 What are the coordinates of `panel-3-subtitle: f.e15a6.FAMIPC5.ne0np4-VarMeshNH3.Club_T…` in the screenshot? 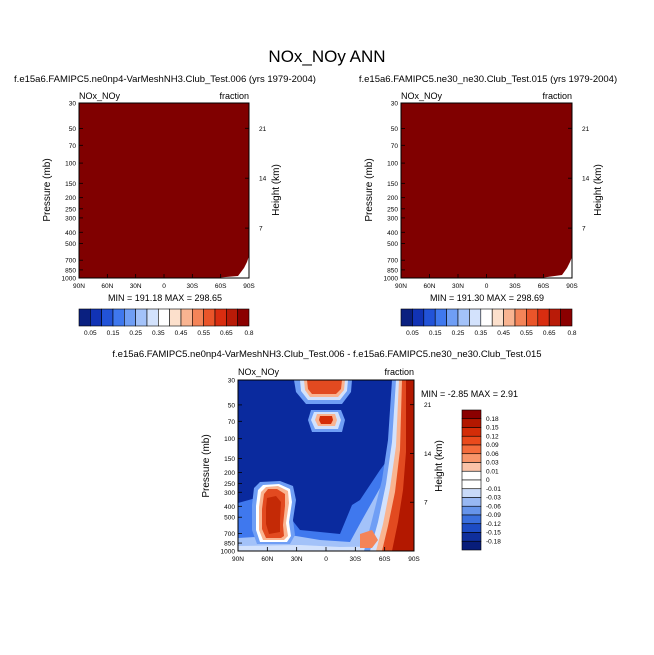 It's located at (326, 354).